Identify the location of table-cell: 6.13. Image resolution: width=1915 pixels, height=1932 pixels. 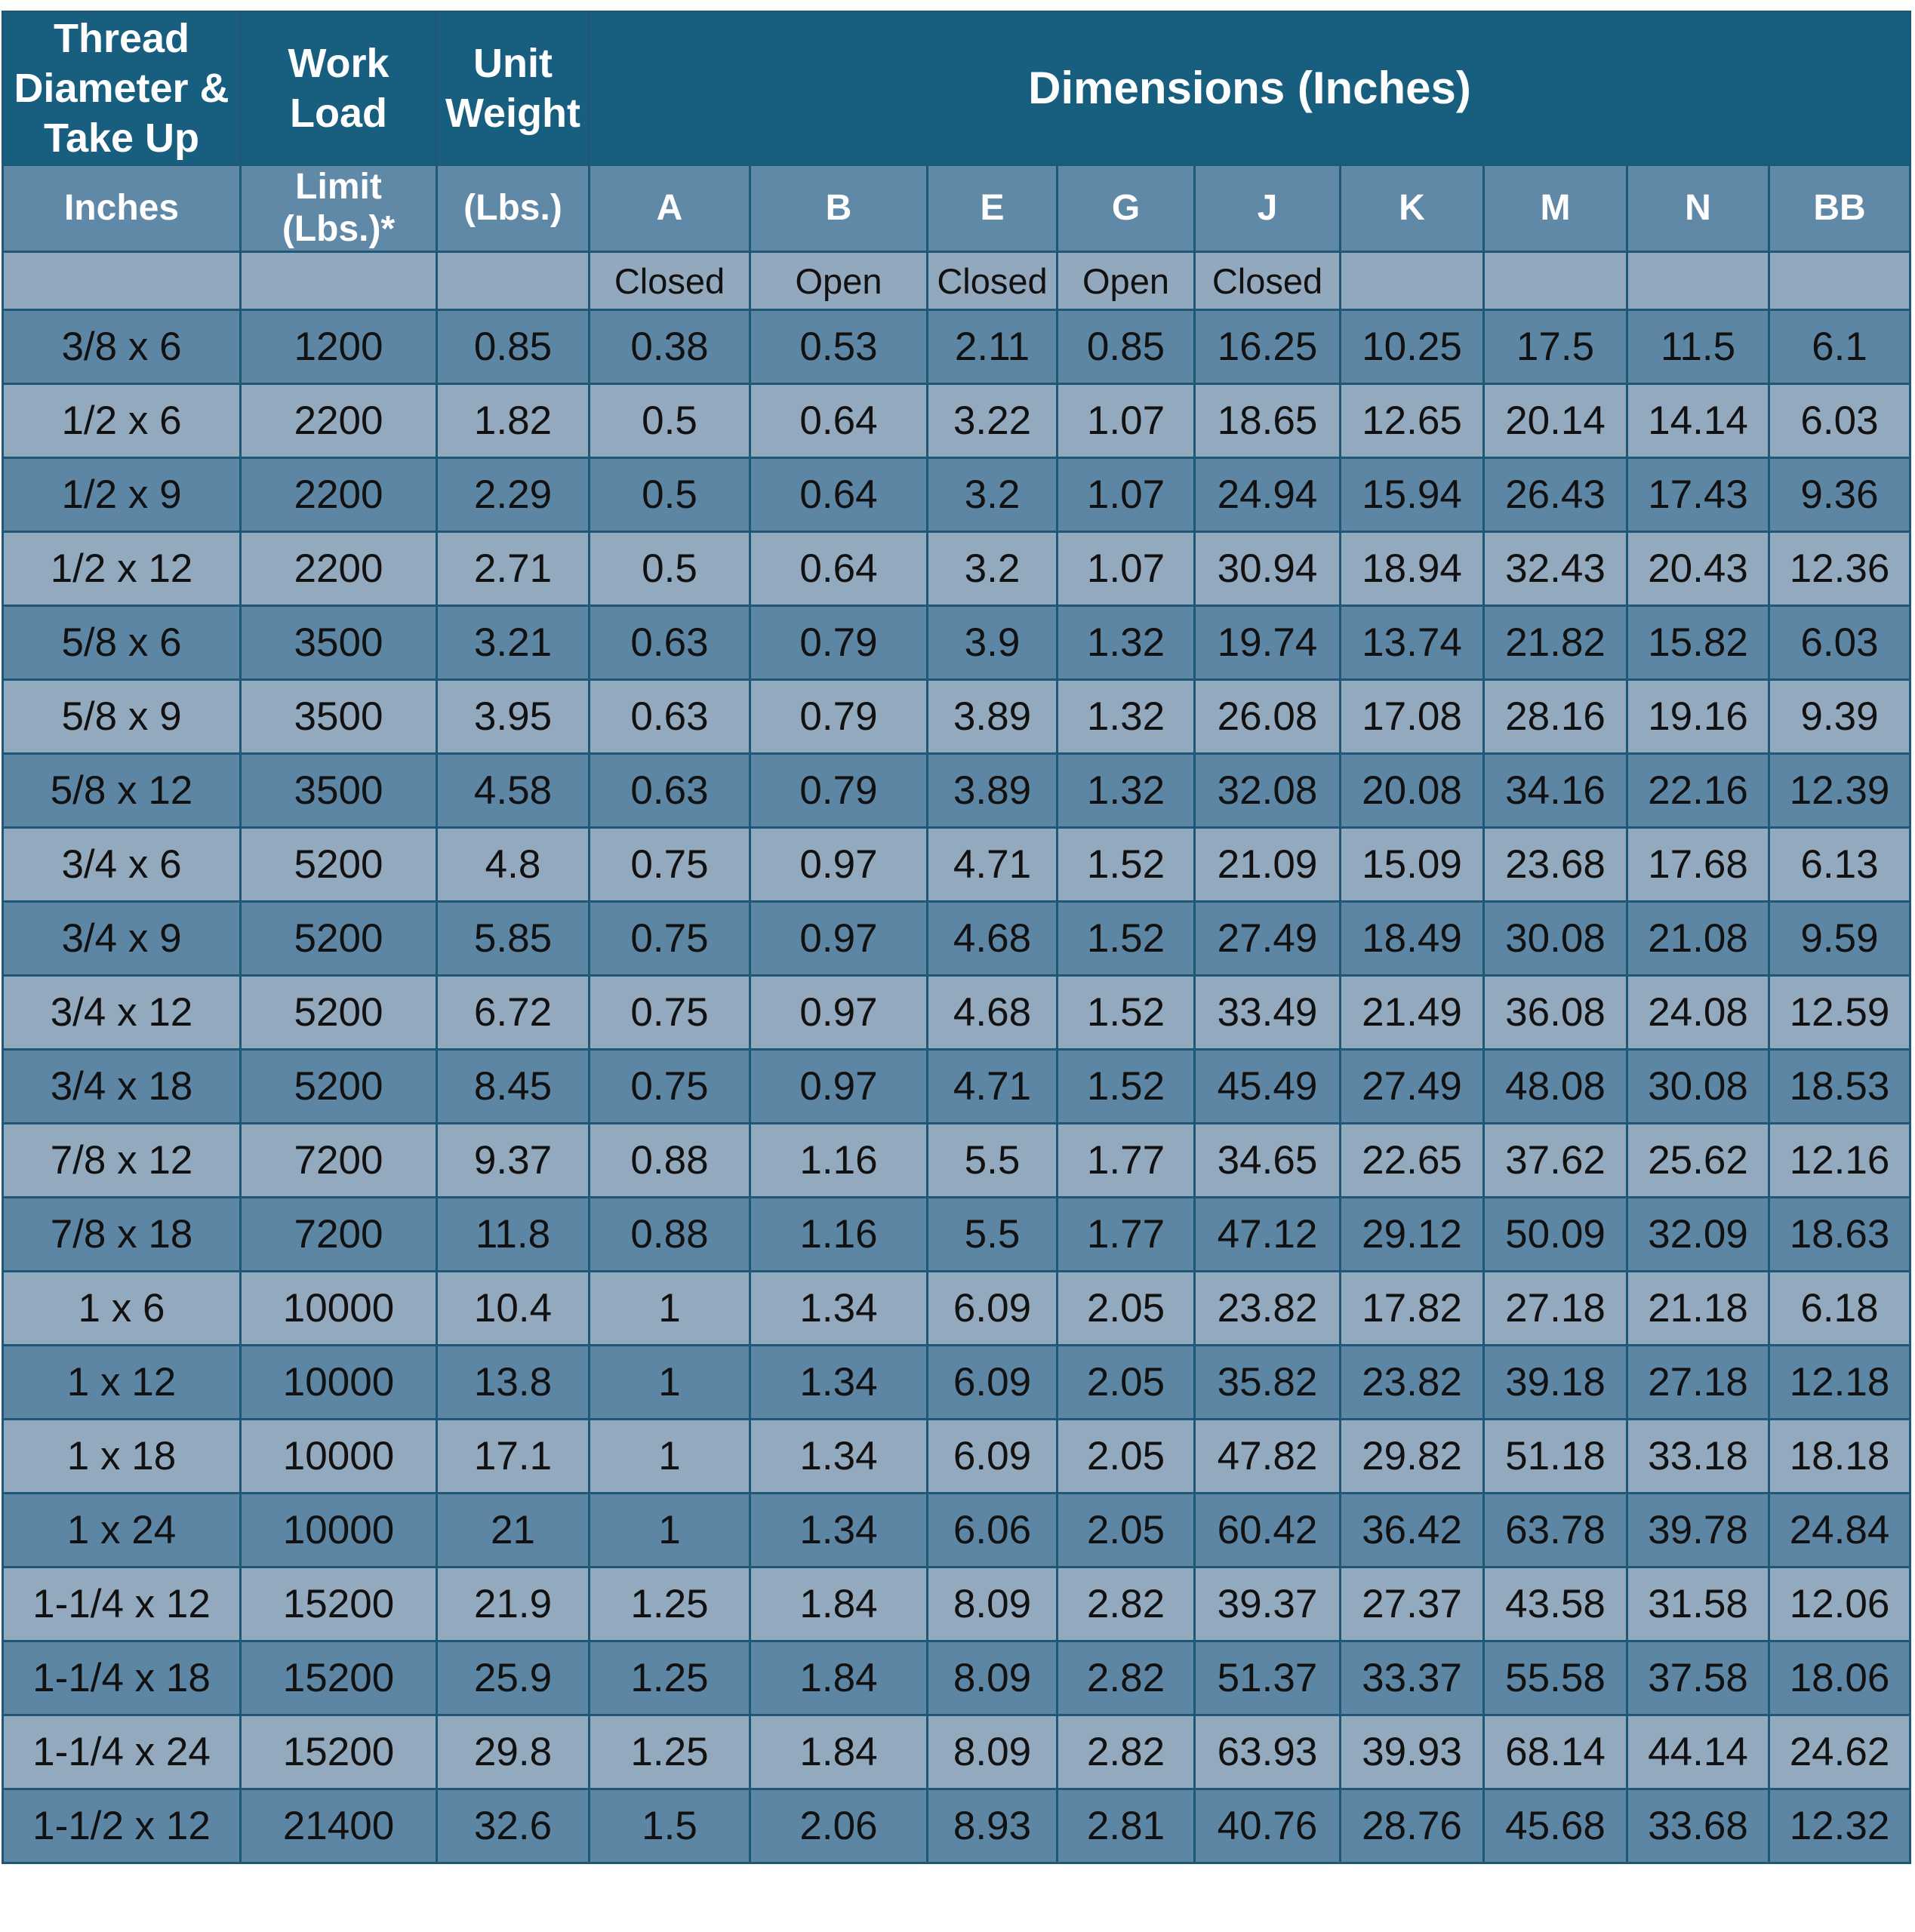
(1839, 864).